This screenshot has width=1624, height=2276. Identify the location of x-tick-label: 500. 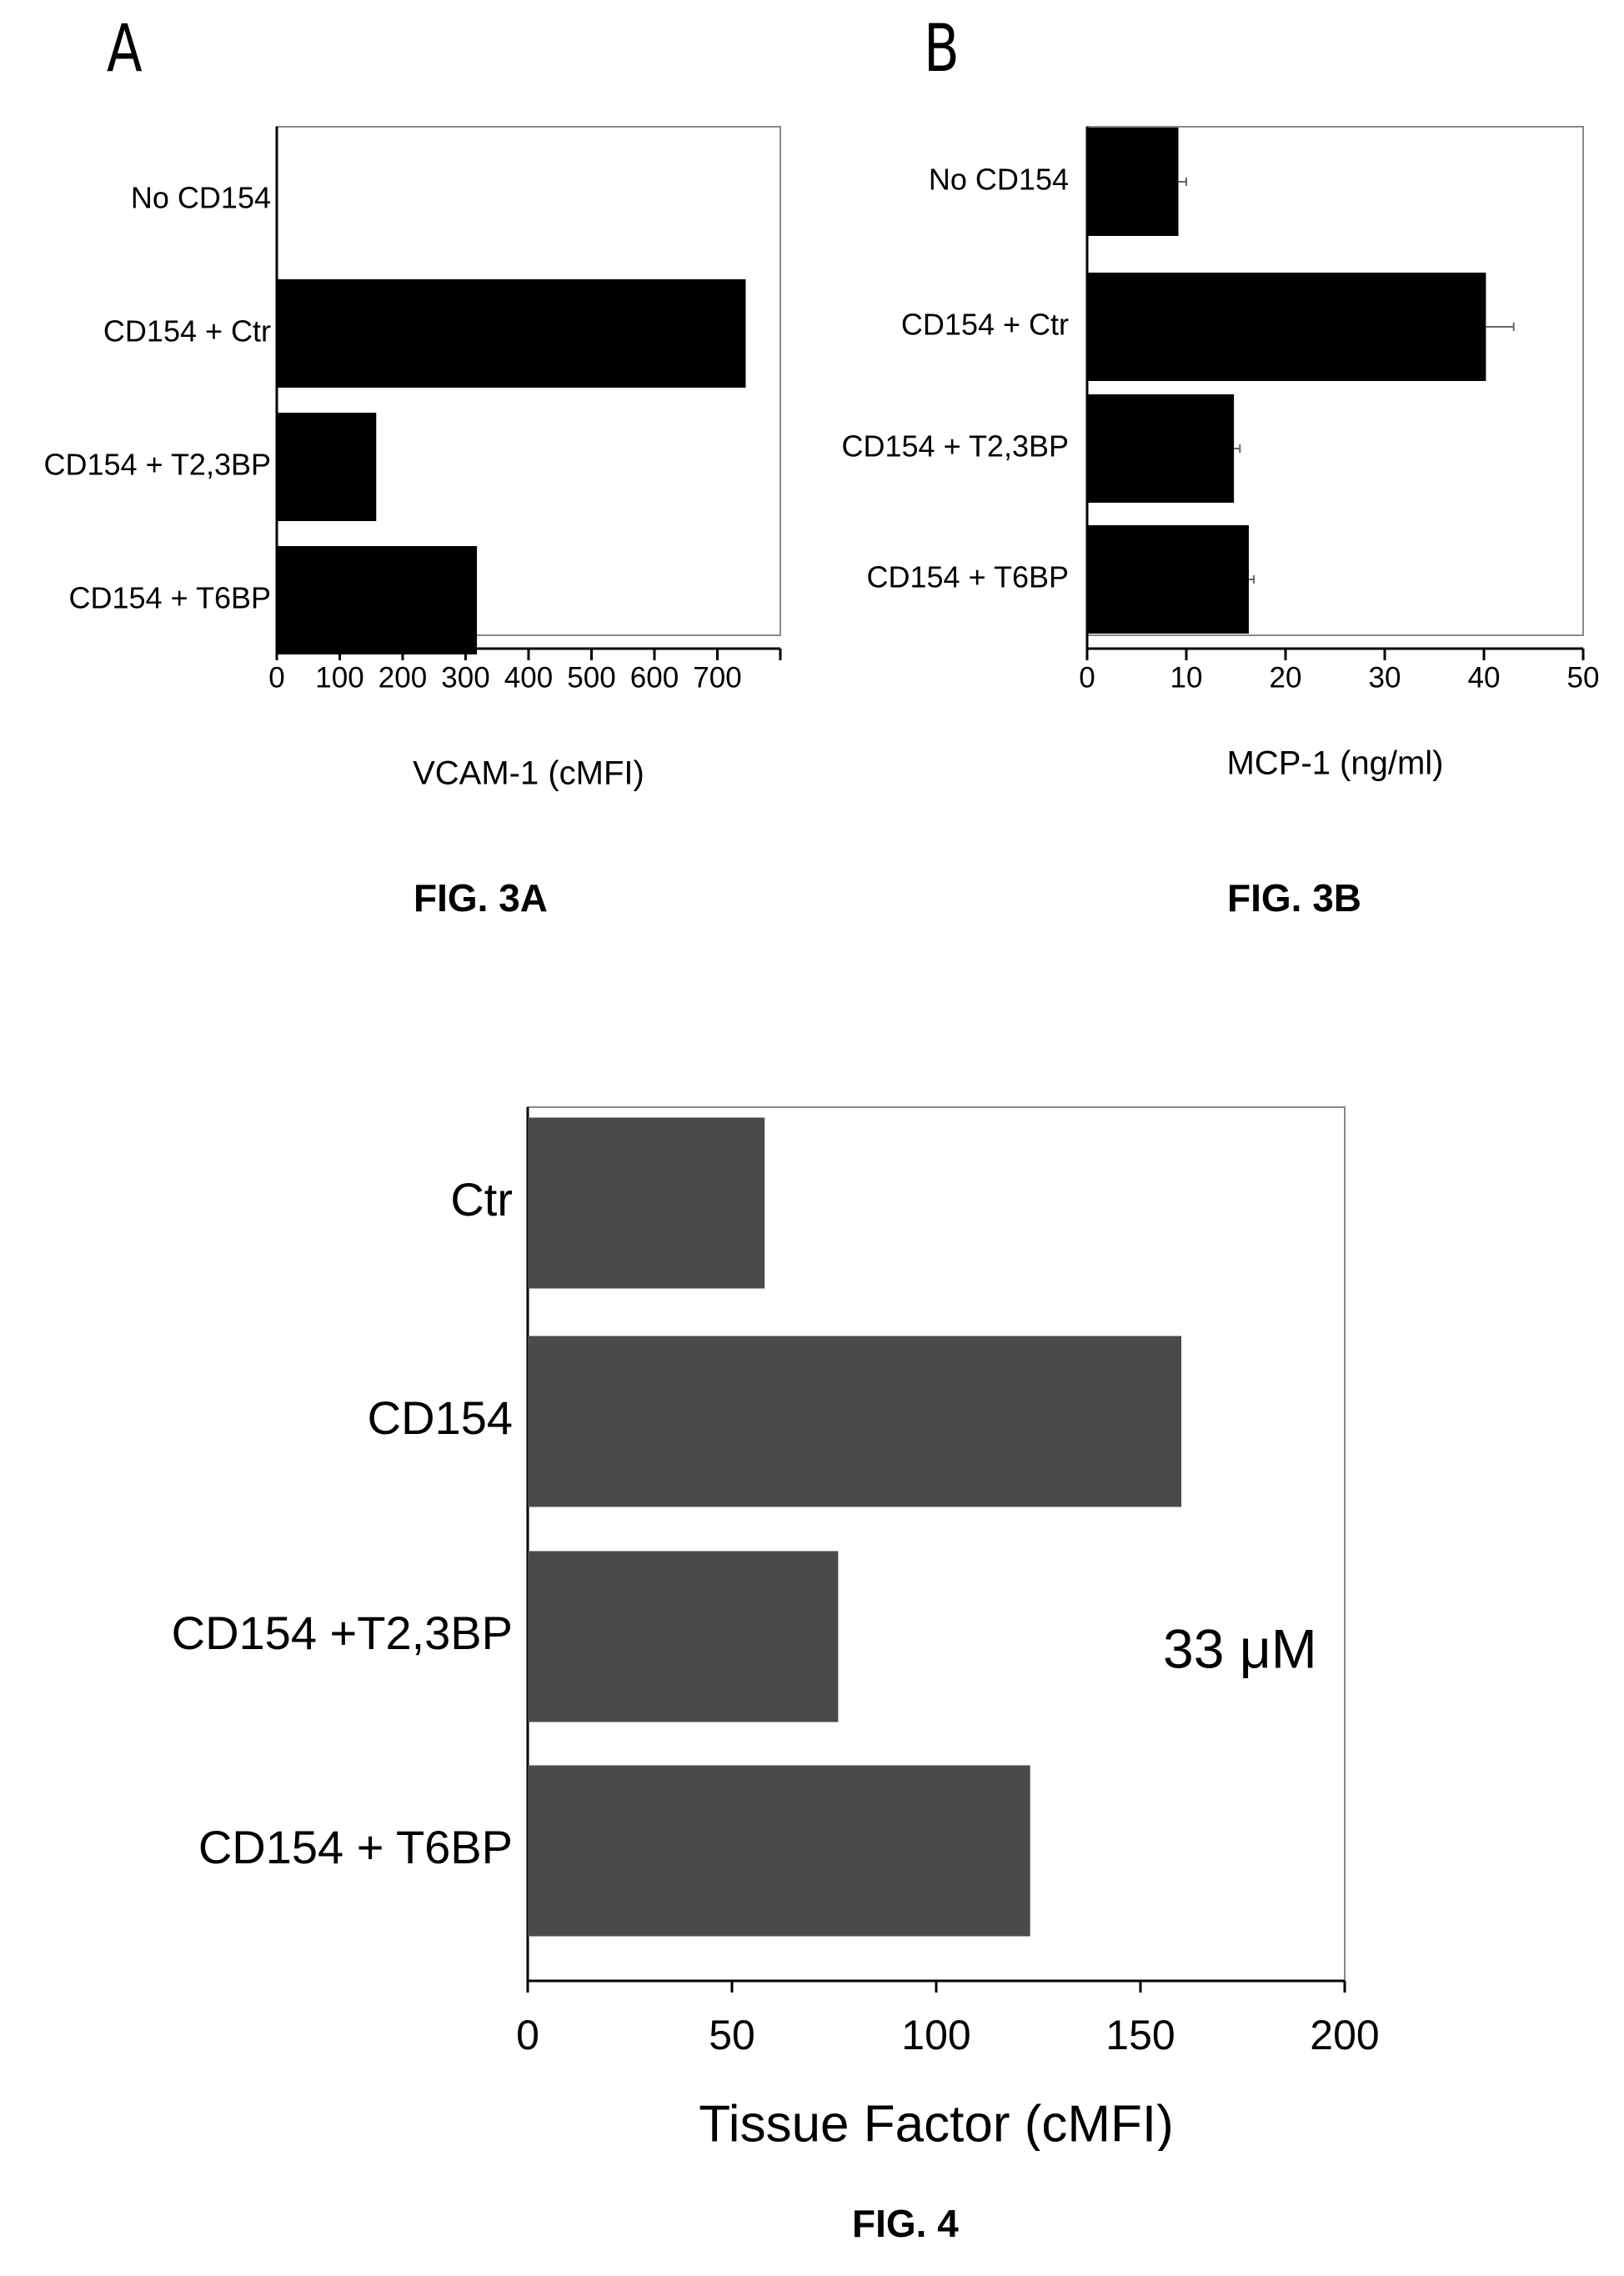
(591, 677).